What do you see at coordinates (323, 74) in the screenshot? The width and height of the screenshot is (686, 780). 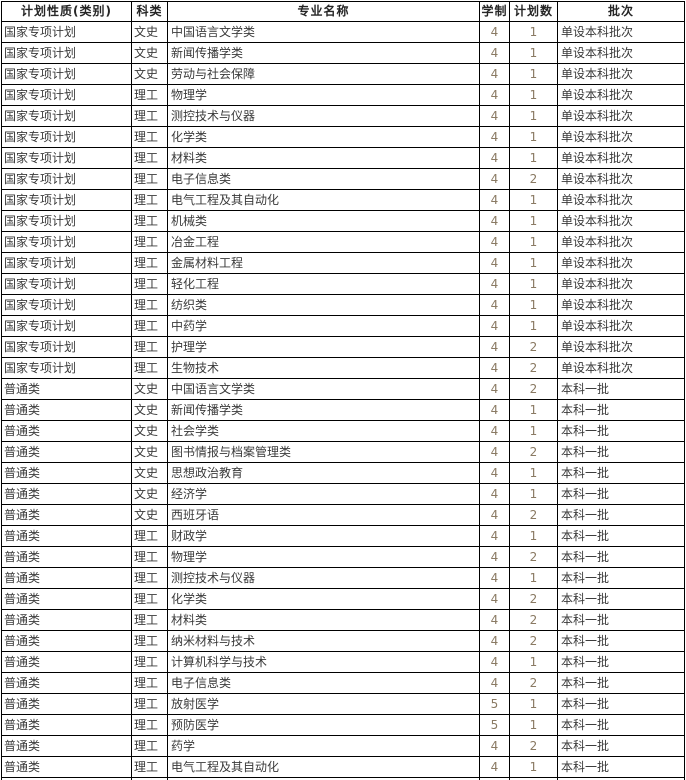 I see `cell-major-name: 劳动与社会保障` at bounding box center [323, 74].